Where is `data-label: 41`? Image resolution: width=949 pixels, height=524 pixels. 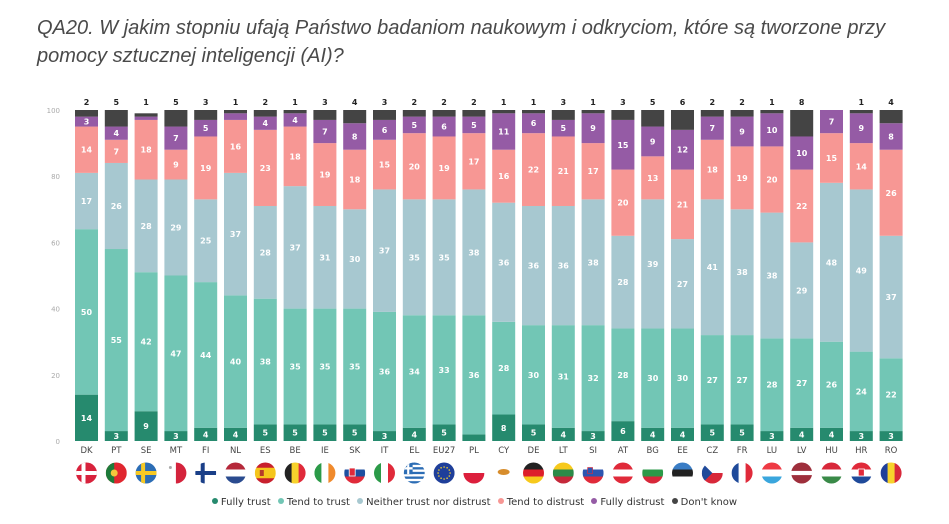 data-label: 41 is located at coordinates (713, 267).